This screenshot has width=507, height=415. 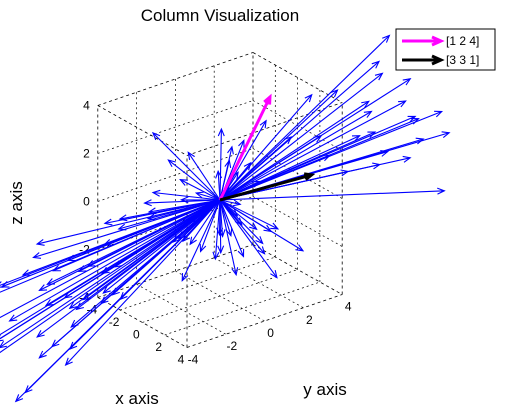 What do you see at coordinates (231, 346) in the screenshot?
I see `y-tick-label: -2` at bounding box center [231, 346].